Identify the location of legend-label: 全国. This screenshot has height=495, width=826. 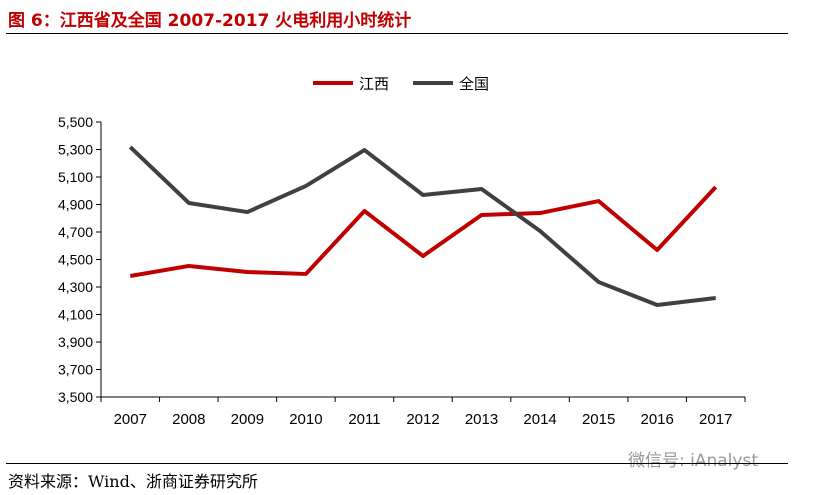
(474, 84).